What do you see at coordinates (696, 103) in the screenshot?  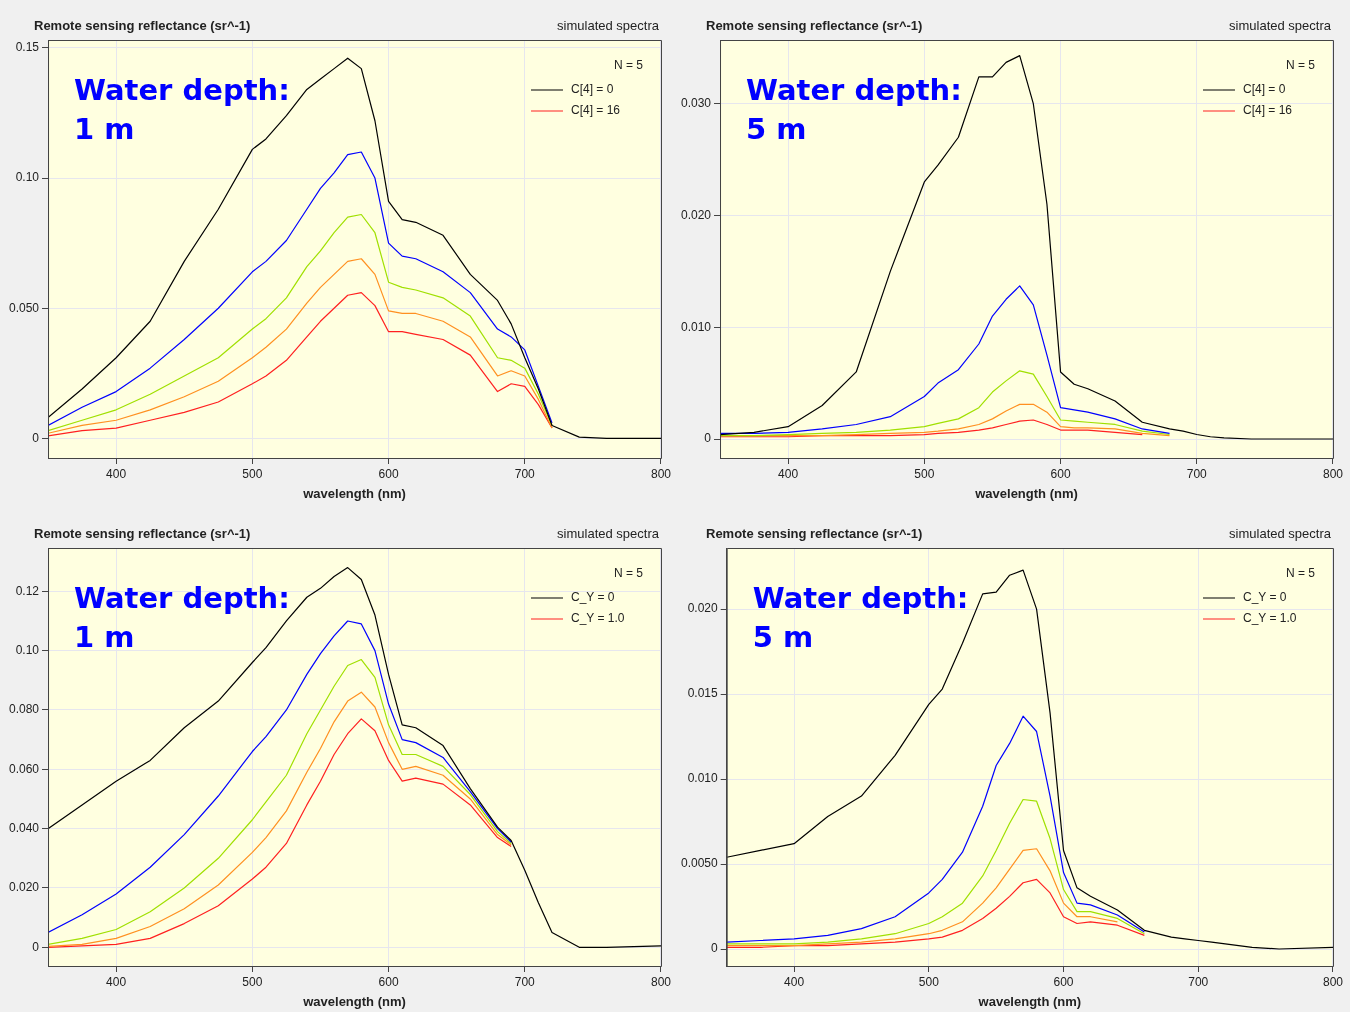 I see `y-tick-label: 0.030` at bounding box center [696, 103].